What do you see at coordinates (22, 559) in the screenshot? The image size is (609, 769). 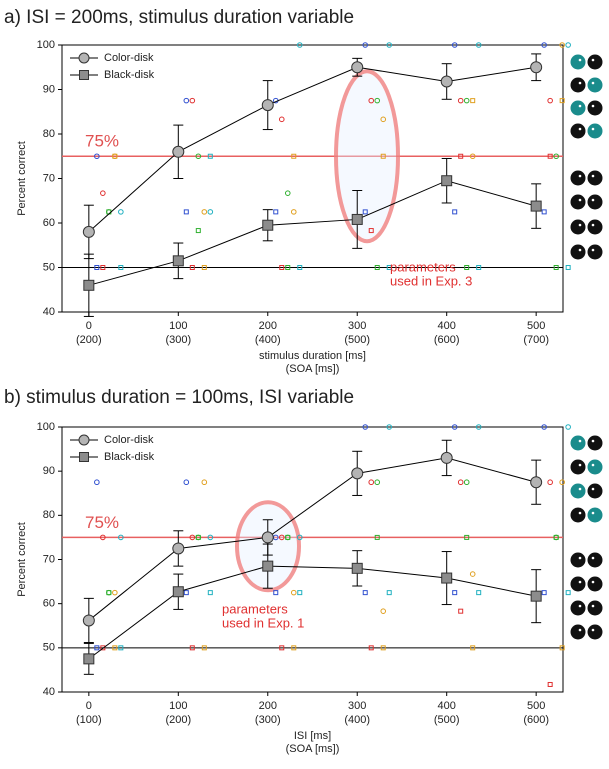 I see `y-axis-label: Percent correct` at bounding box center [22, 559].